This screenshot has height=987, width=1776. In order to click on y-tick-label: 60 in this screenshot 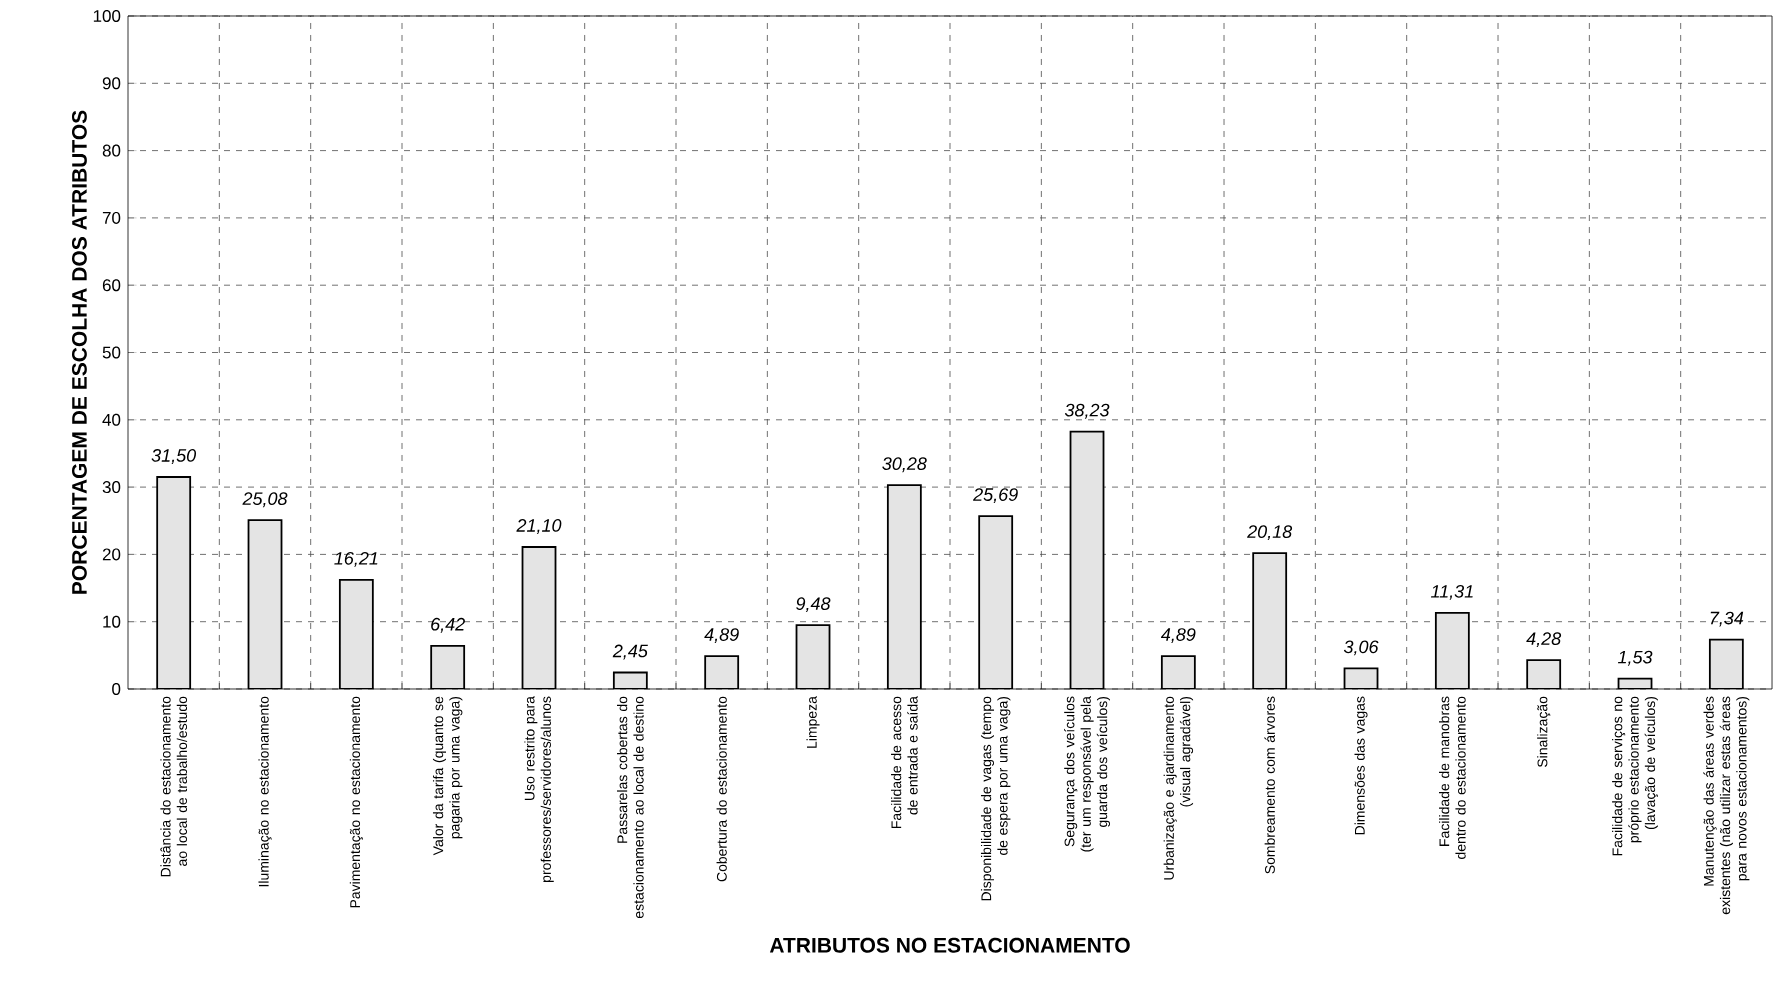, I will do `click(111, 285)`.